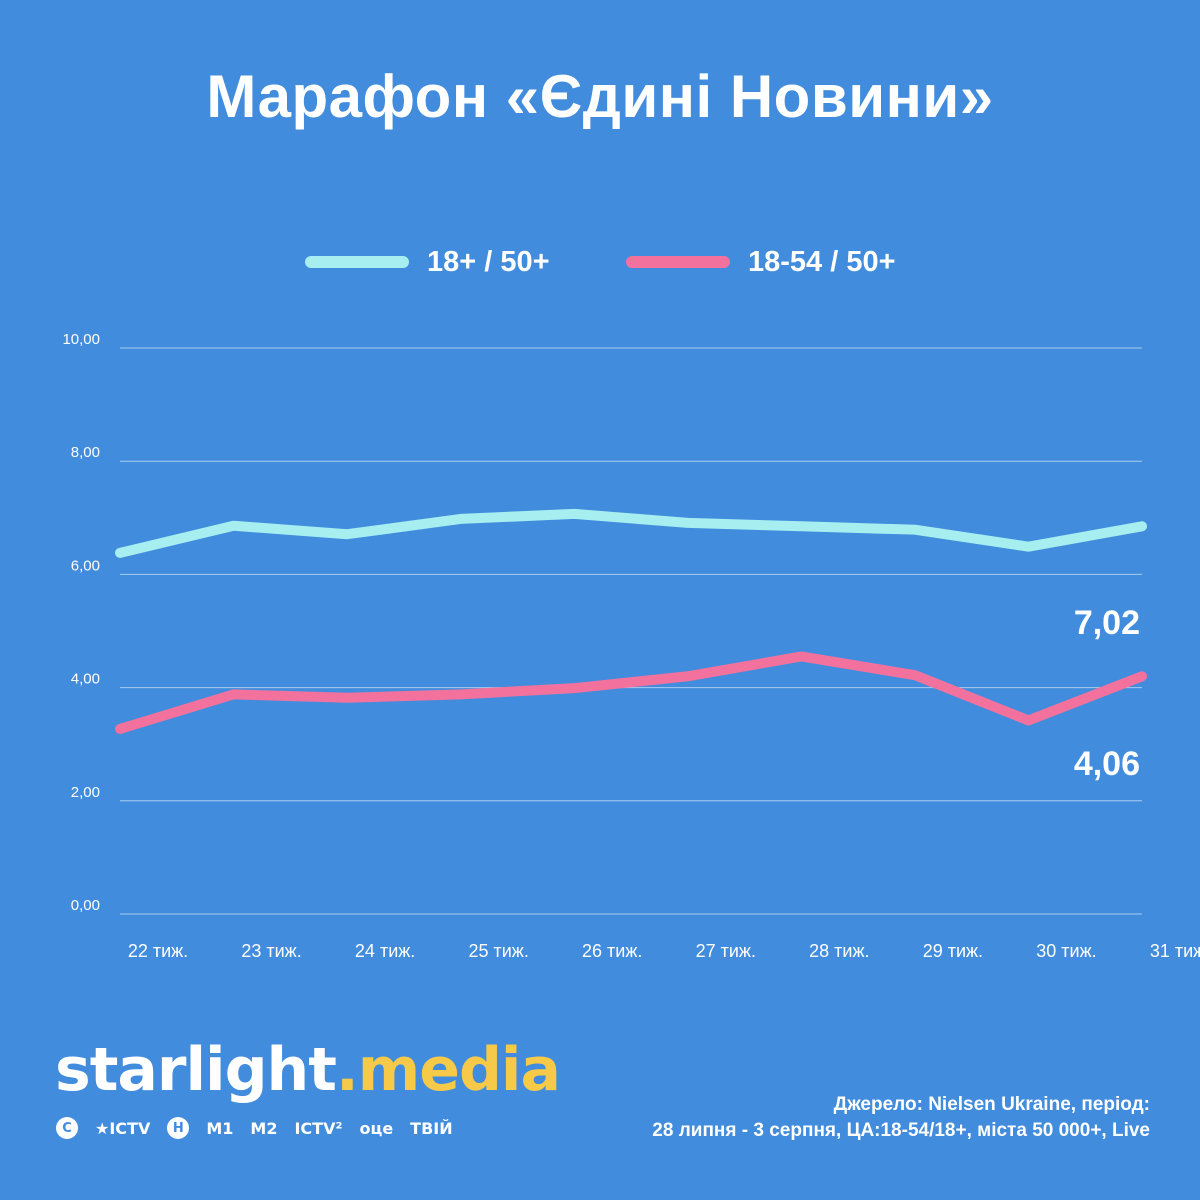 This screenshot has width=1200, height=1200. I want to click on y-tick-label: 0,00, so click(85, 905).